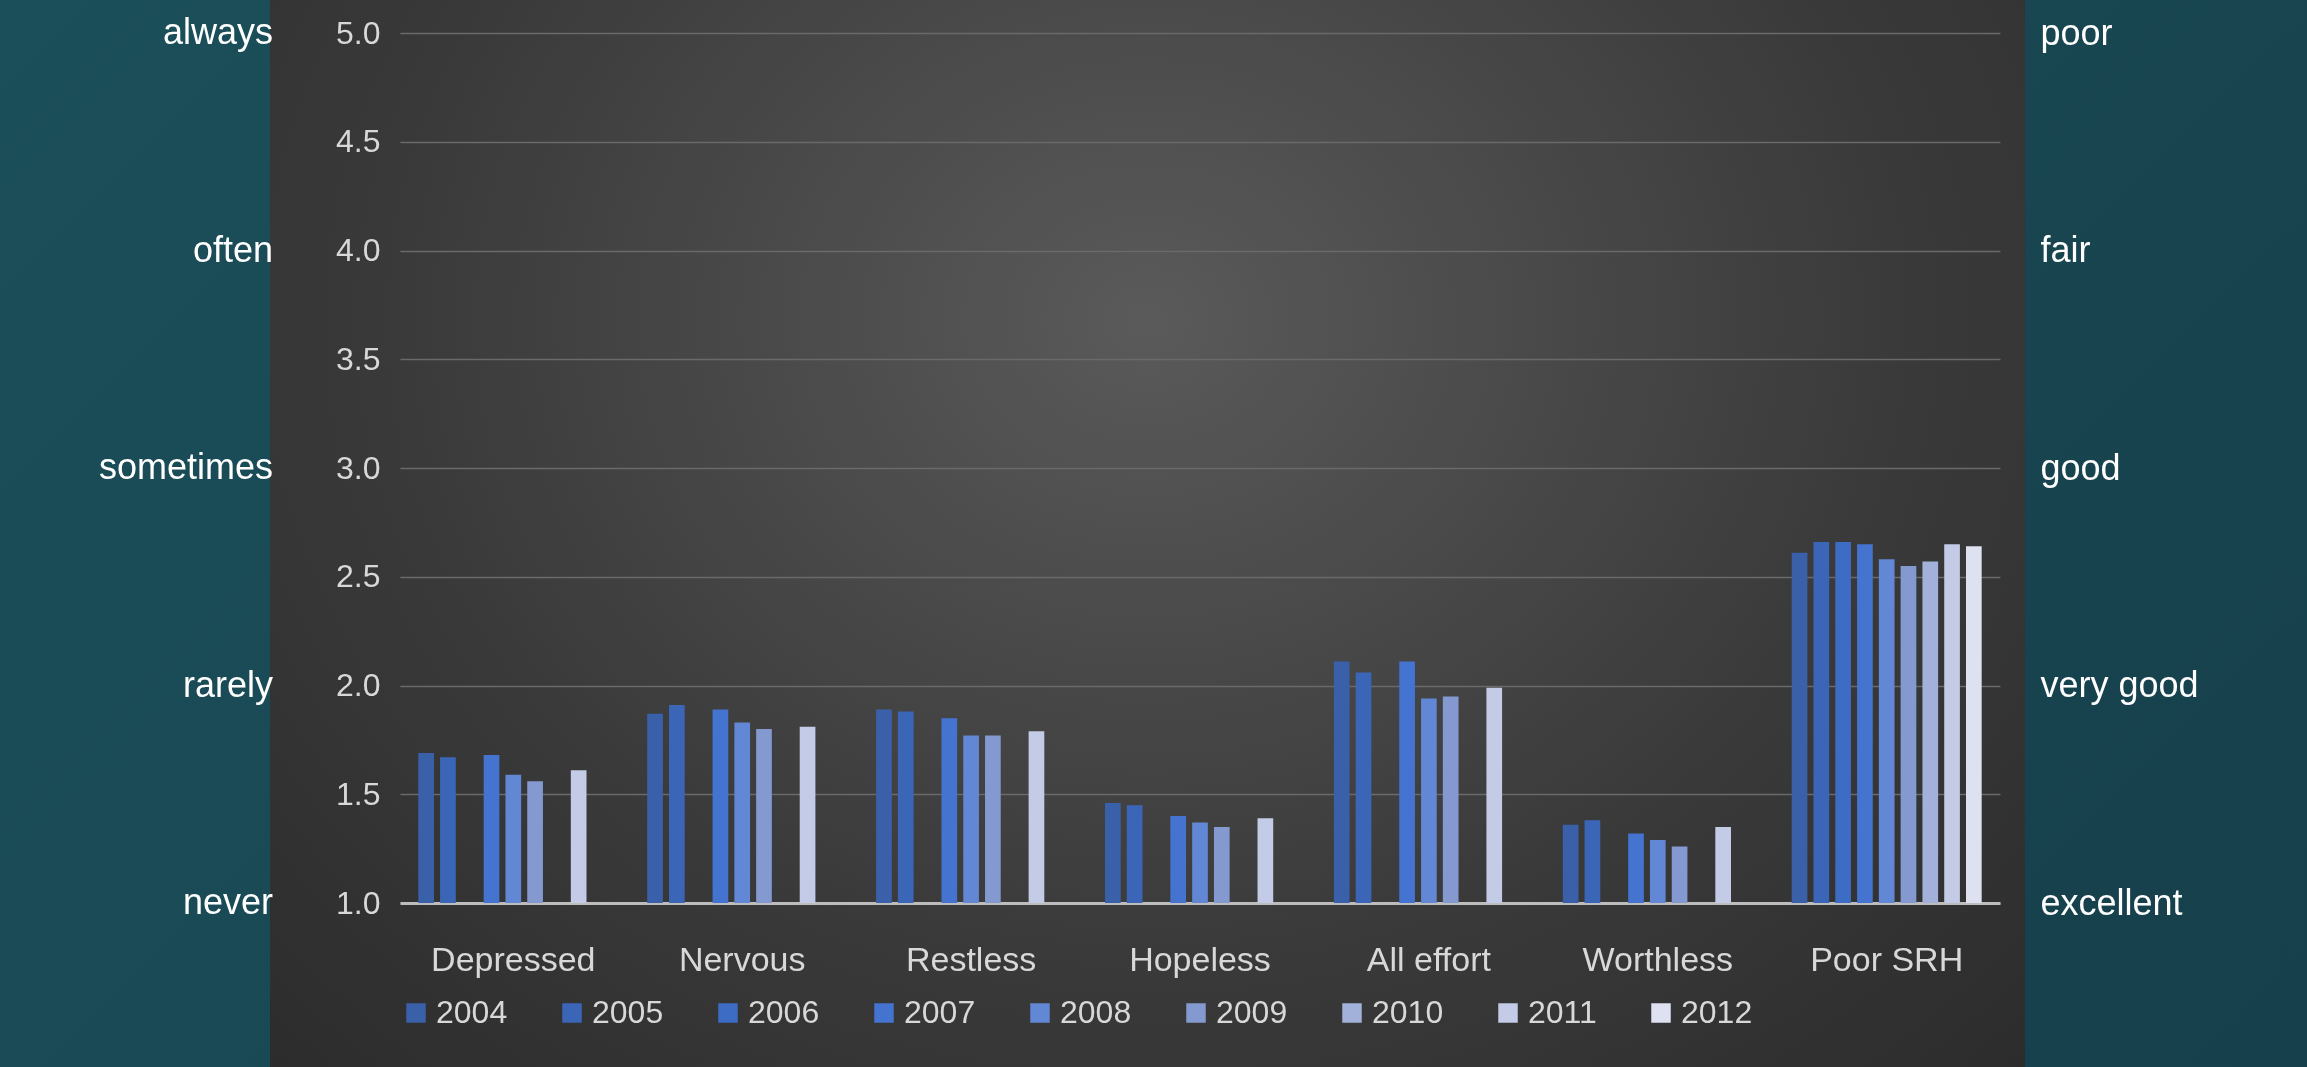 The image size is (2307, 1067). What do you see at coordinates (2076, 32) in the screenshot?
I see `category-label: poor` at bounding box center [2076, 32].